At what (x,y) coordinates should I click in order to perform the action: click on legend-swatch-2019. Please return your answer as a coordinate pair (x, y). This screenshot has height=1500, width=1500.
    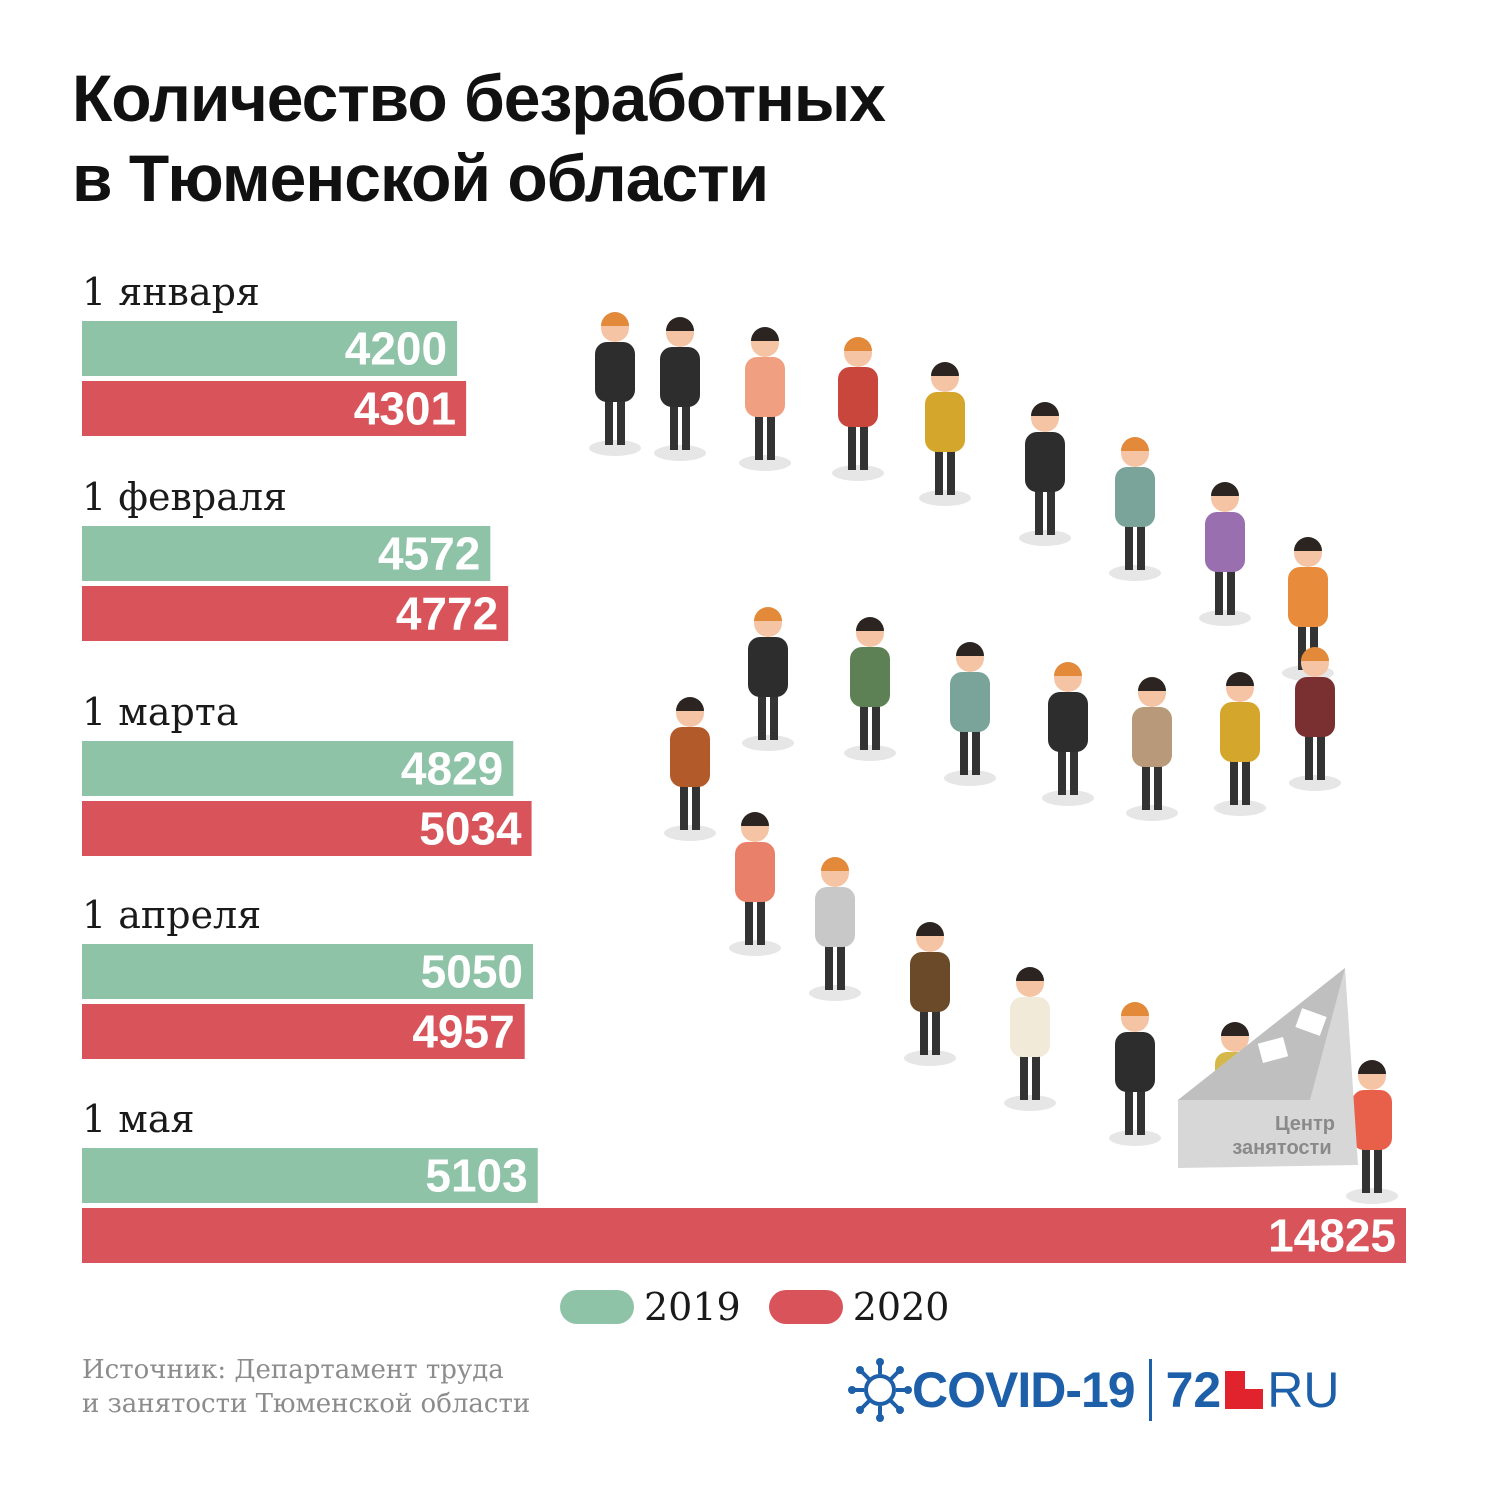
    Looking at the image, I should click on (597, 1307).